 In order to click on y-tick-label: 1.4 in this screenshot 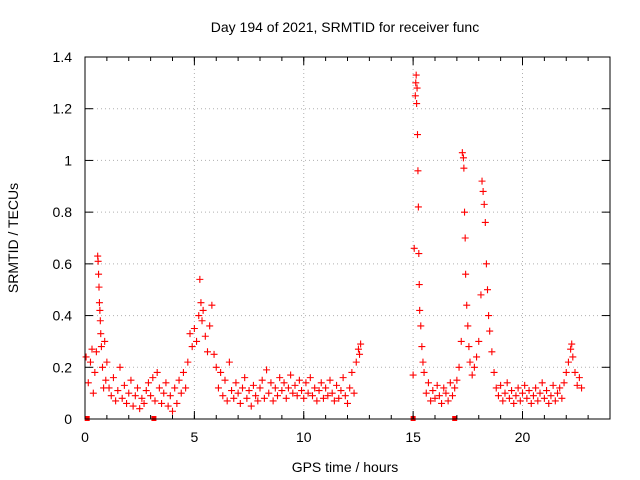, I will do `click(63, 57)`.